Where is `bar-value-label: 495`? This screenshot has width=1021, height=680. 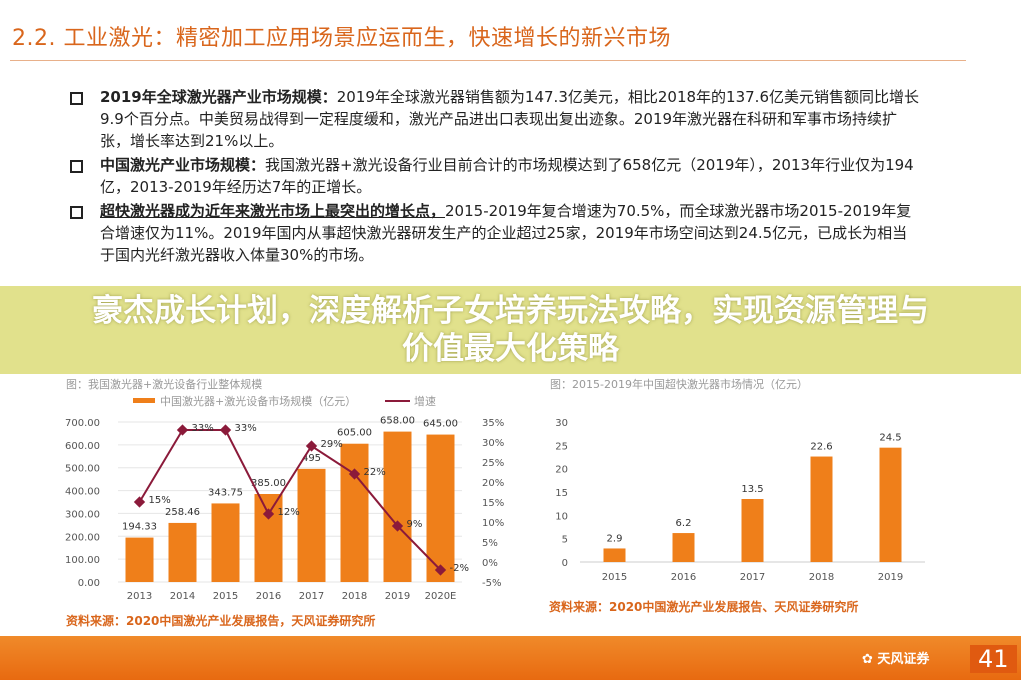 bar-value-label: 495 is located at coordinates (311, 458).